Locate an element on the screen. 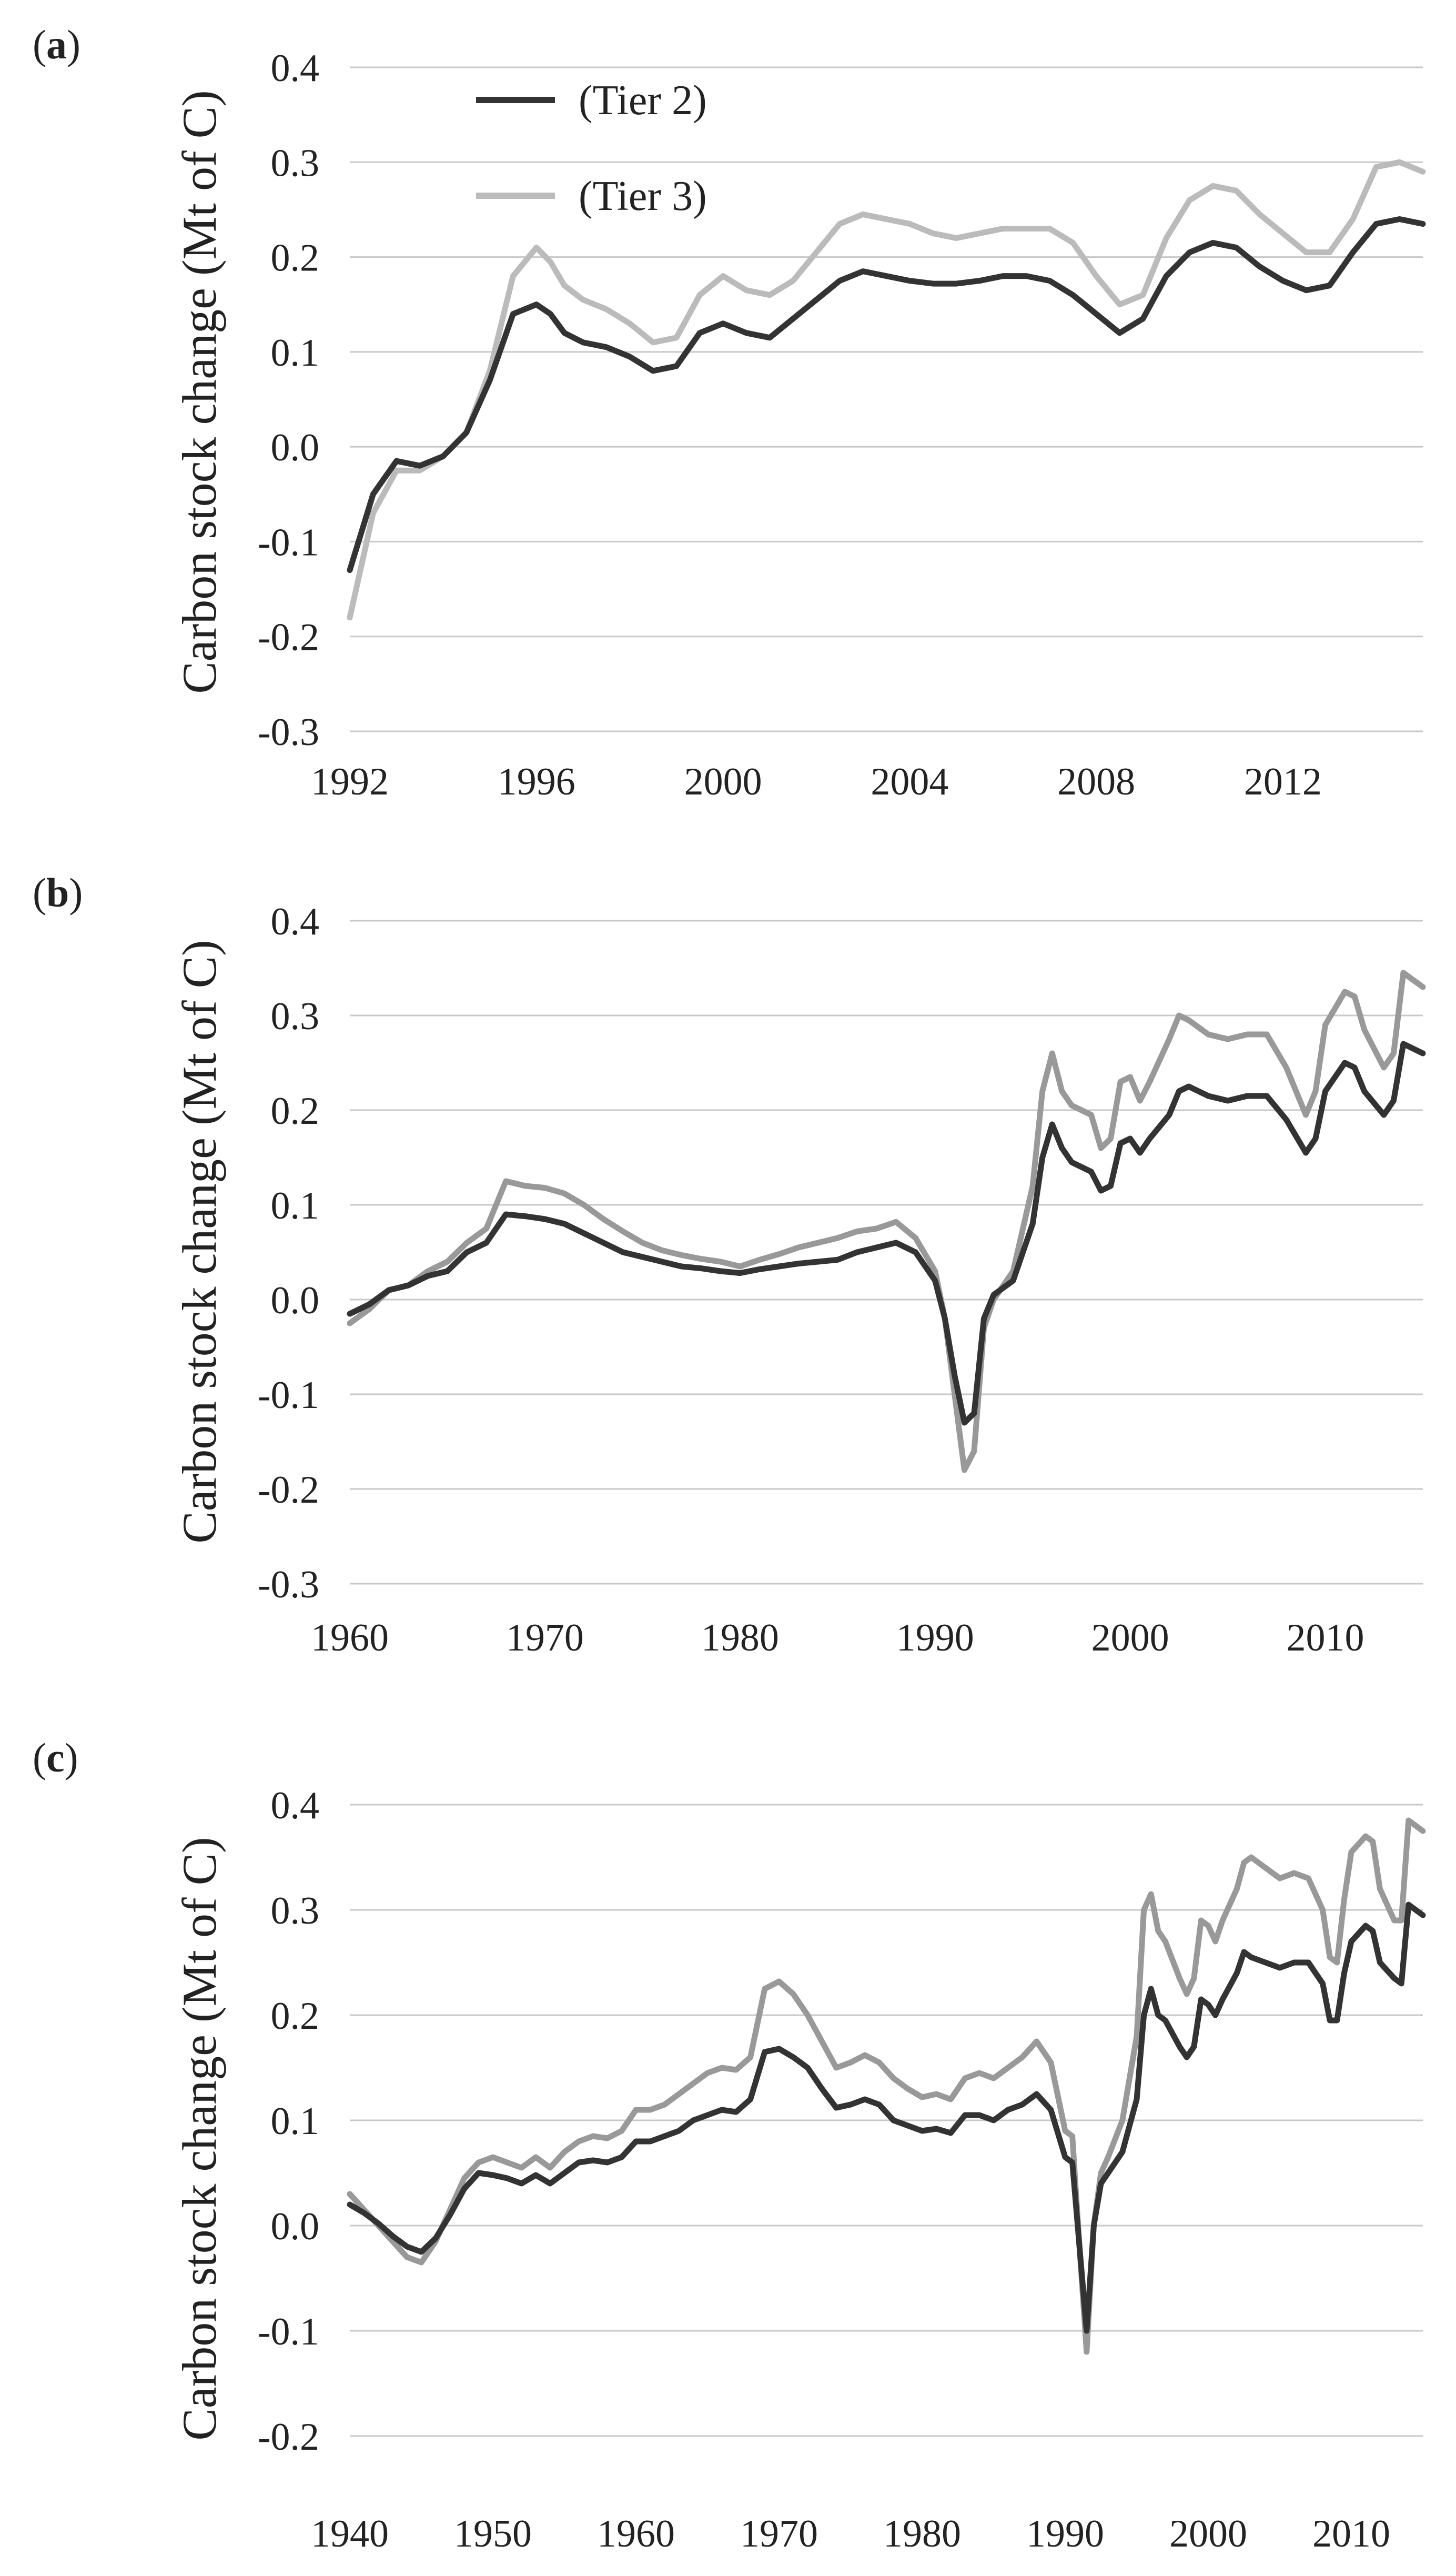 The height and width of the screenshot is (2576, 1456). x-tick-label: 2012 is located at coordinates (1283, 782).